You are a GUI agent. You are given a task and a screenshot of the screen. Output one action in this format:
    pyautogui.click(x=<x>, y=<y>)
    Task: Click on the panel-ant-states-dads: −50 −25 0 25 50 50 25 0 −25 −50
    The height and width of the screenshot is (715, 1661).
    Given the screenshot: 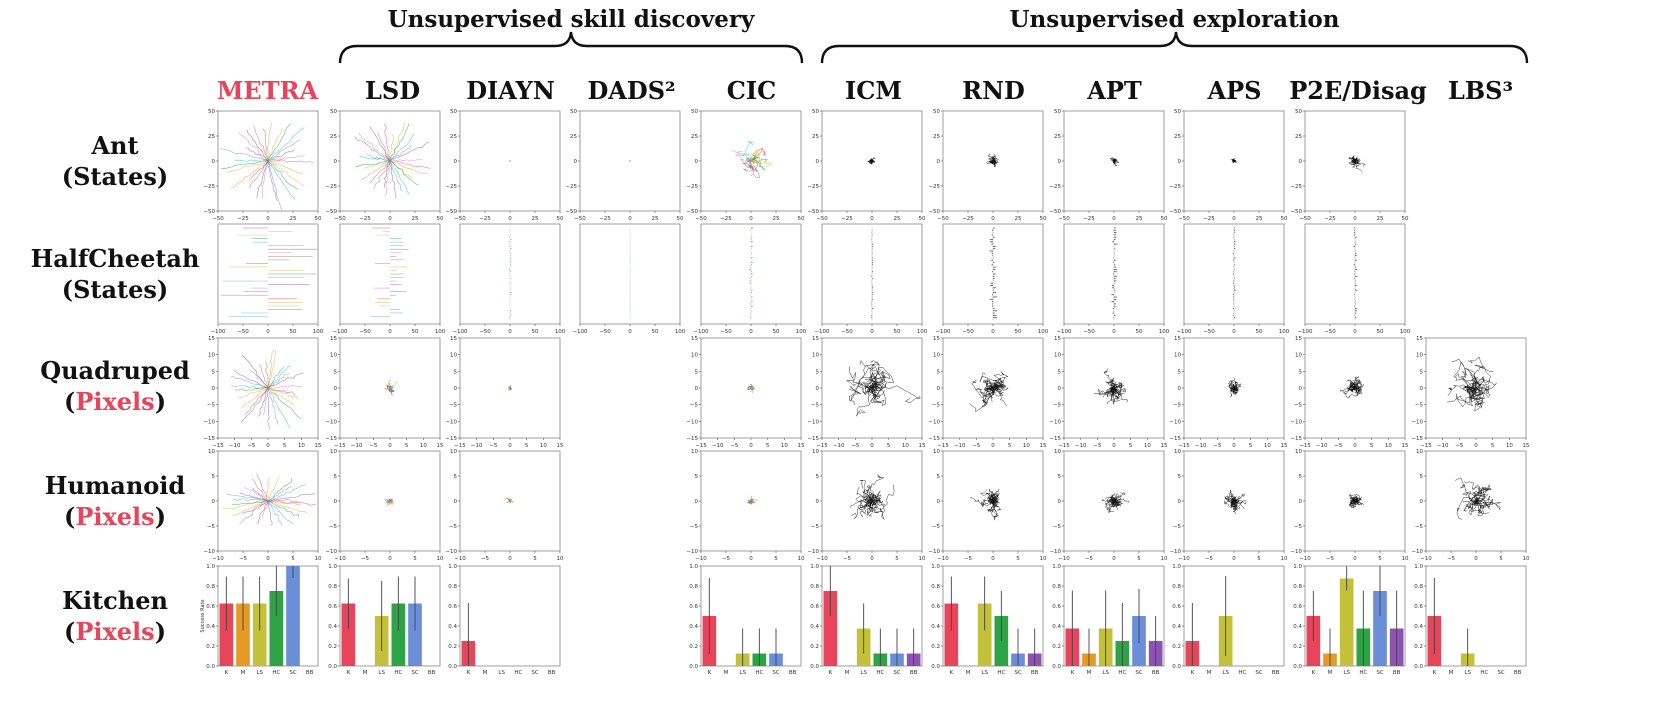 What is the action you would take?
    pyautogui.click(x=624, y=165)
    